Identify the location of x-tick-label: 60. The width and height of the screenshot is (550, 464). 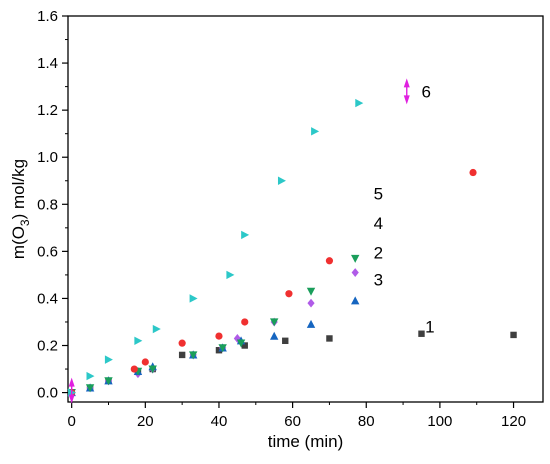
(292, 421).